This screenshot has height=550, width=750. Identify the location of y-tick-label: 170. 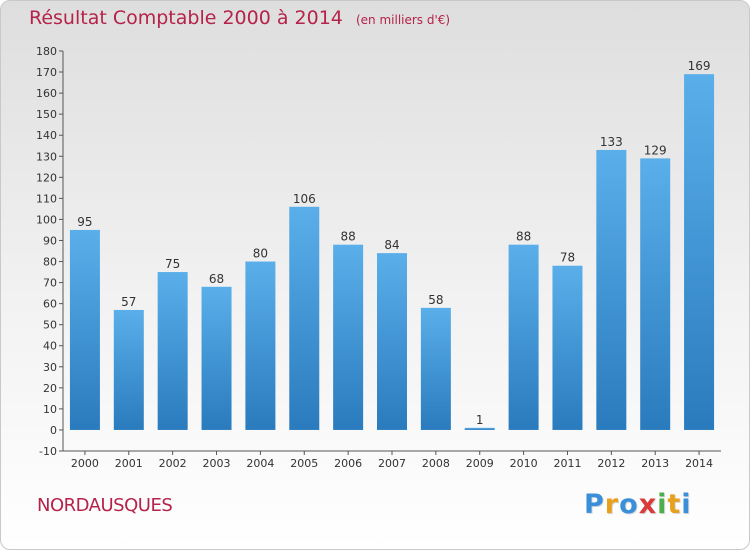
(46, 72).